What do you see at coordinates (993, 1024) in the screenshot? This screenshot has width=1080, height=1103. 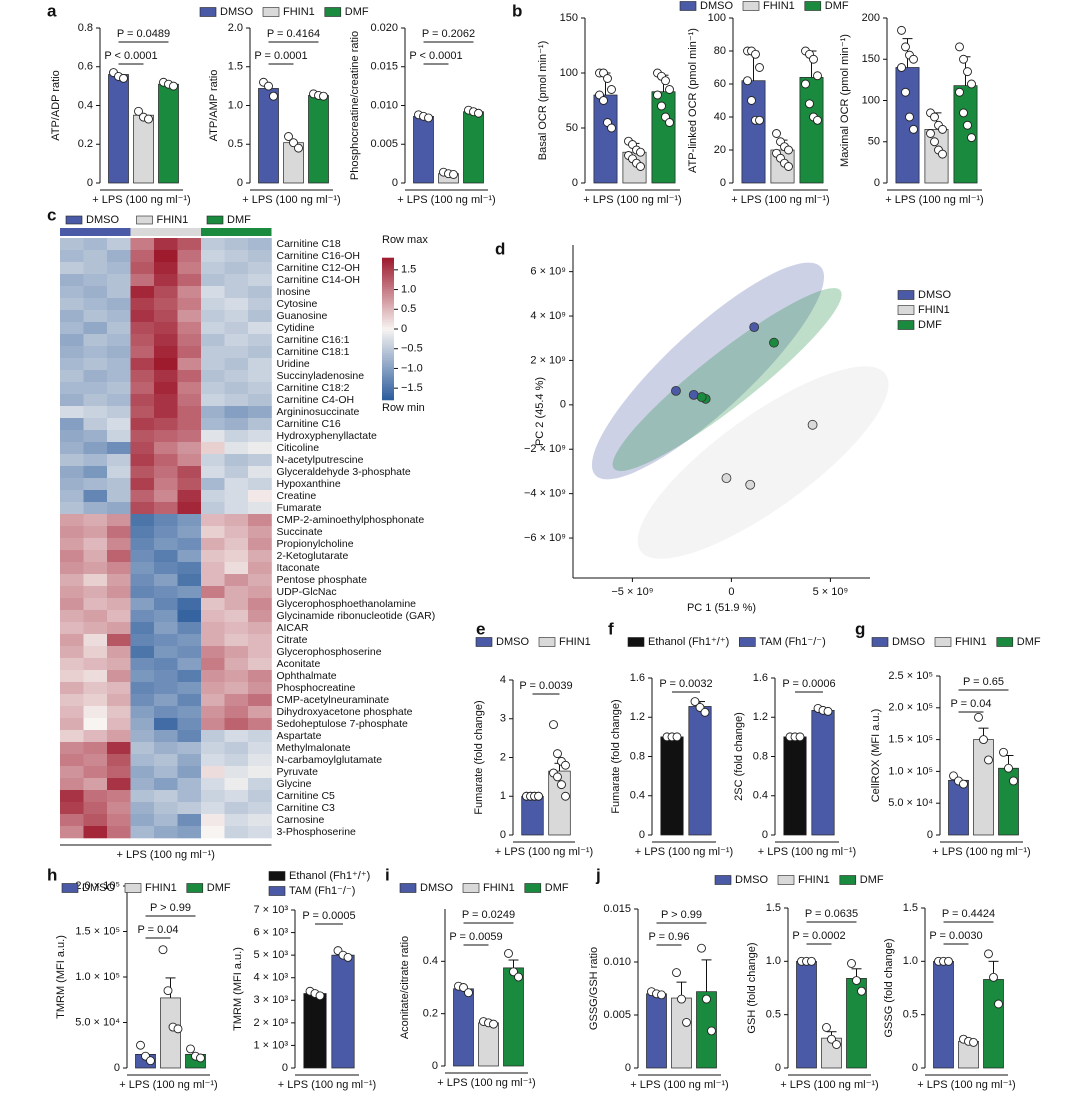 I see `bar` at bounding box center [993, 1024].